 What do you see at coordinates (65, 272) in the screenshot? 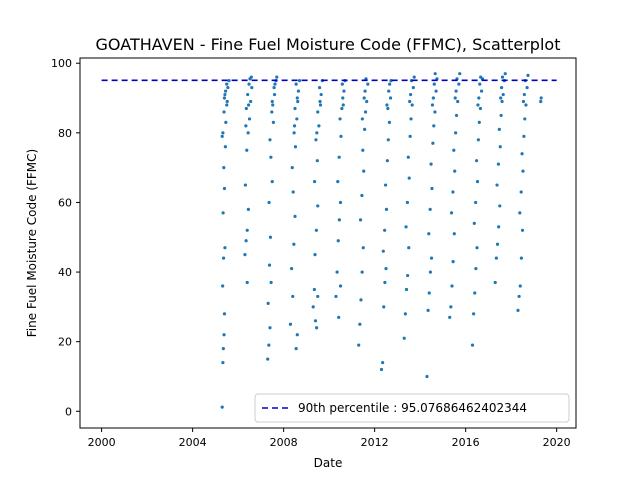
I see `y-tick-label: 40` at bounding box center [65, 272].